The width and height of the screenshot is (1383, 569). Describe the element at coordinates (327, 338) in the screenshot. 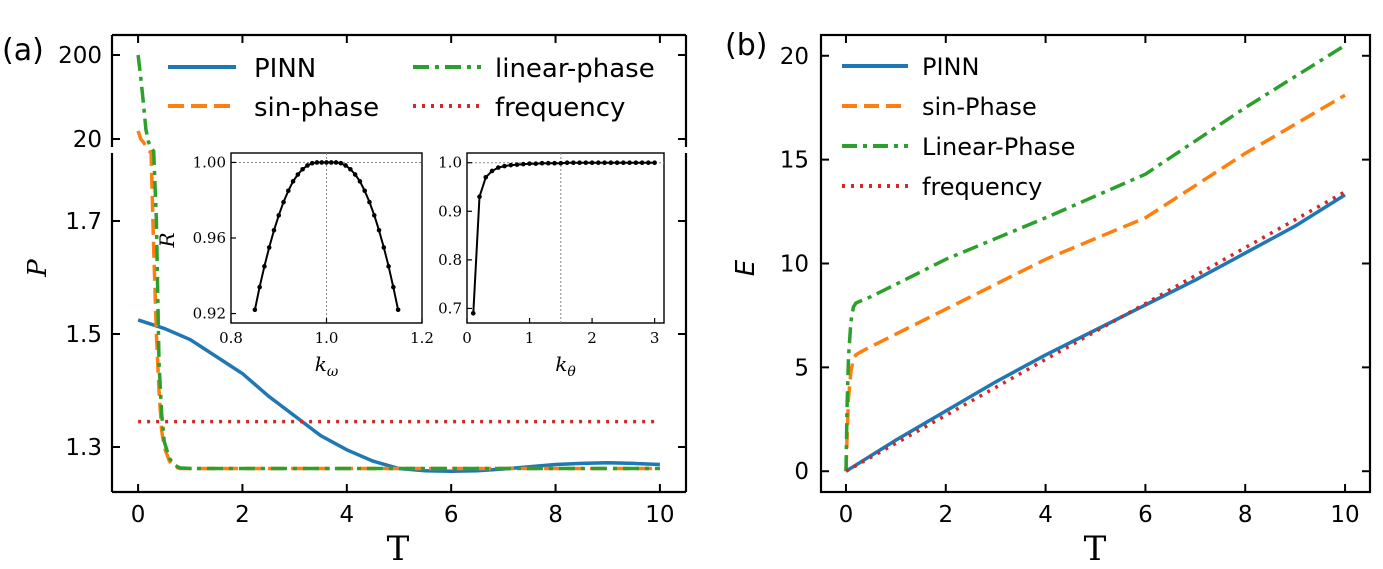

I see `inset-kw-x-tick-label-1.0: 1.0` at that location.